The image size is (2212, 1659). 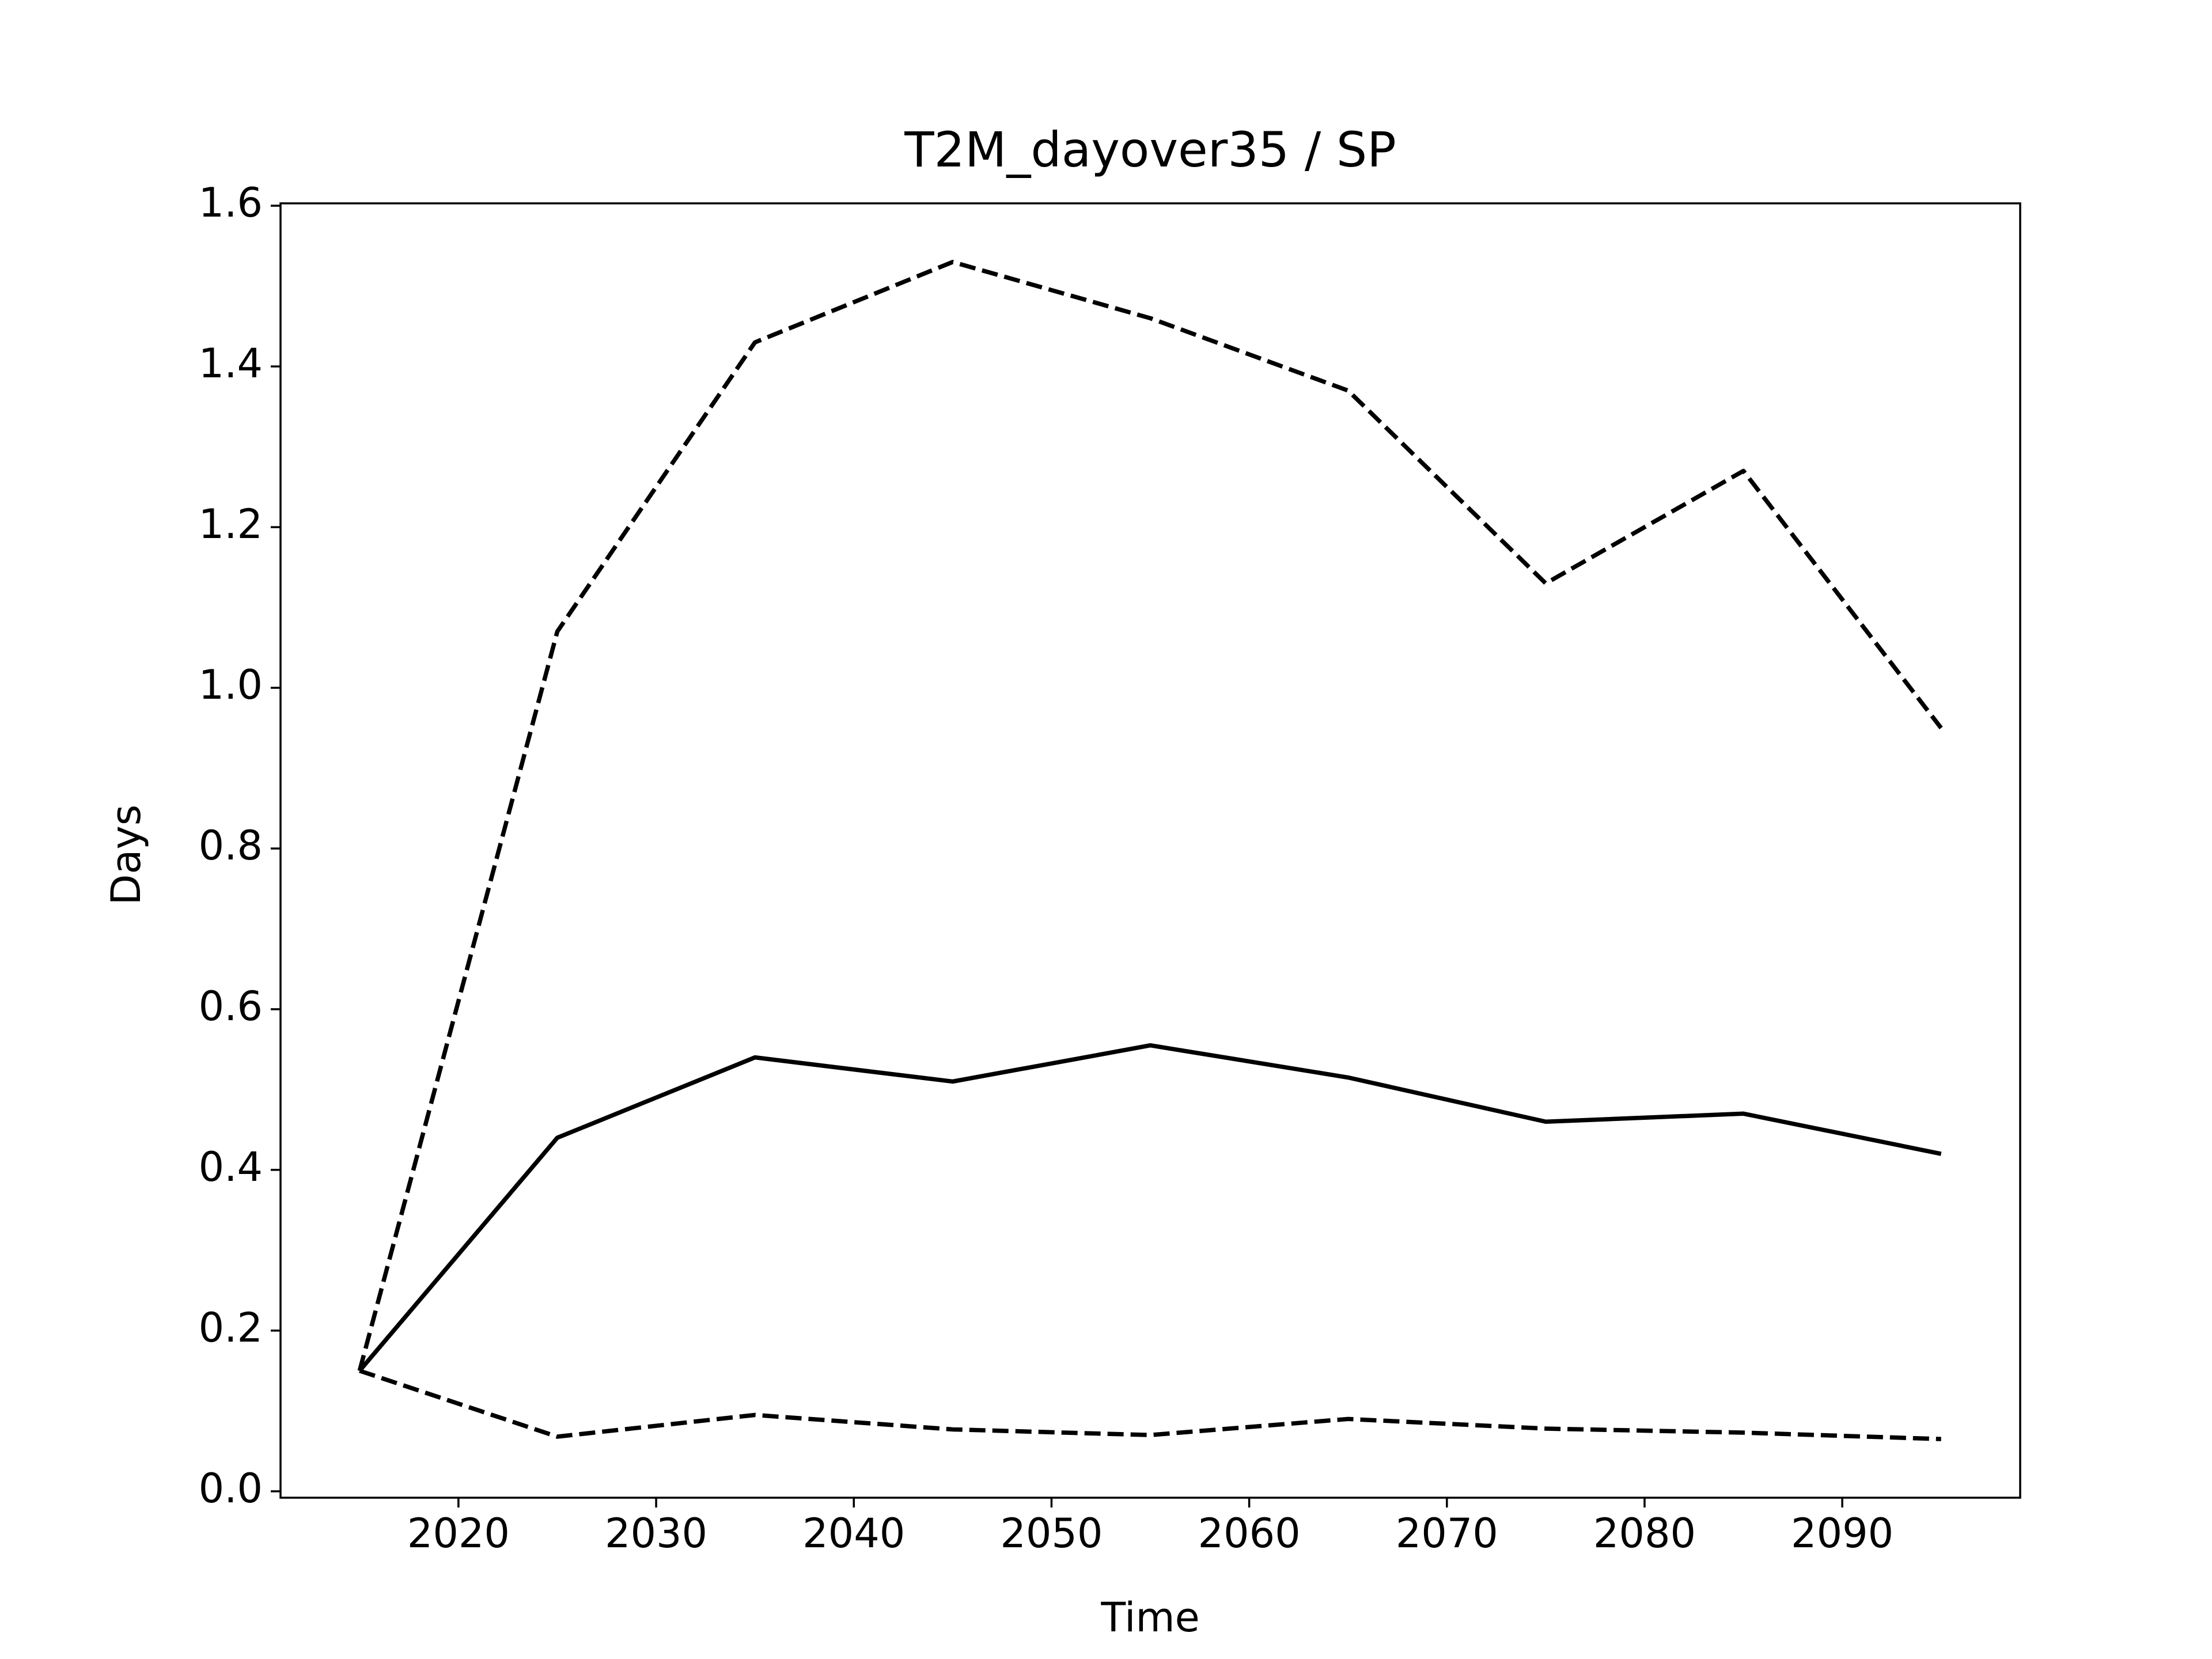 I want to click on x-axis-label: Time, so click(x=1149, y=1617).